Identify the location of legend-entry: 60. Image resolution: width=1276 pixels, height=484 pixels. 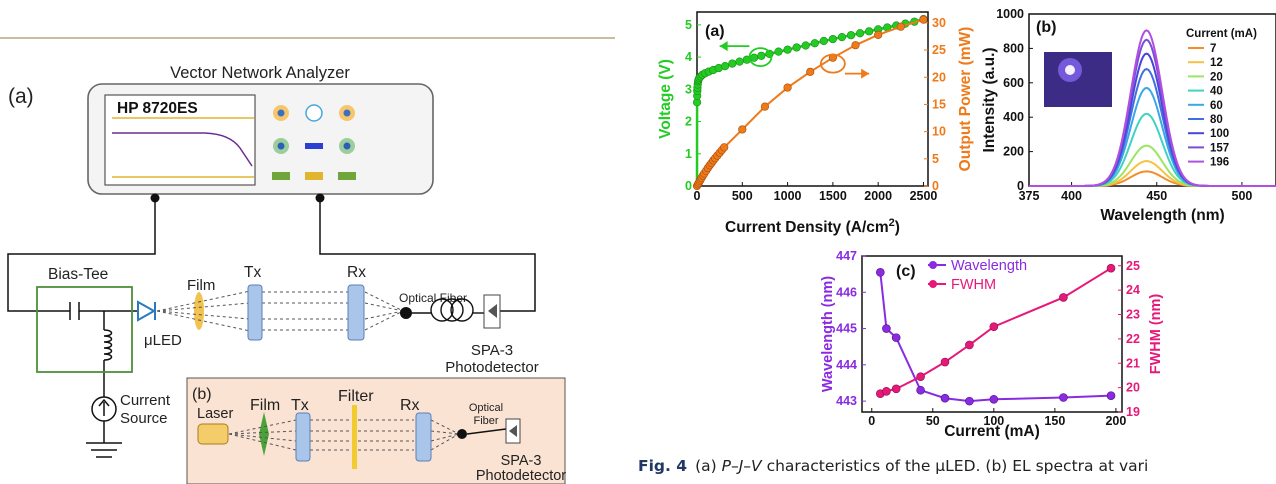
(1216, 106).